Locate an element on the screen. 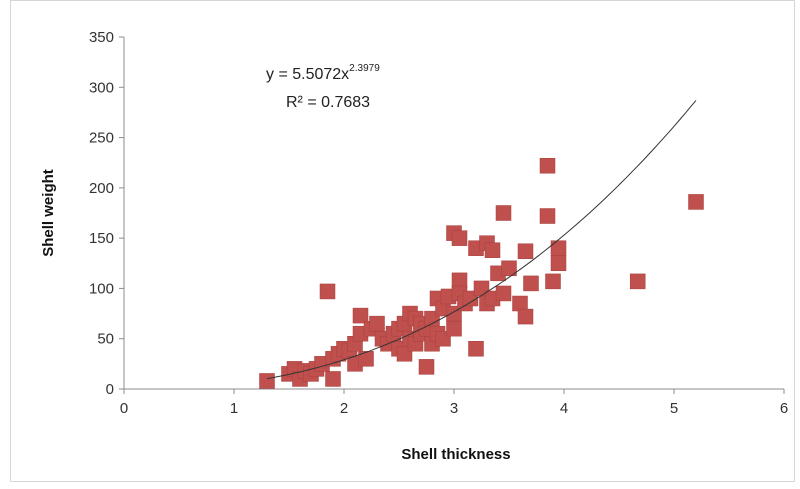  y-tick-label: 250 is located at coordinates (101, 138).